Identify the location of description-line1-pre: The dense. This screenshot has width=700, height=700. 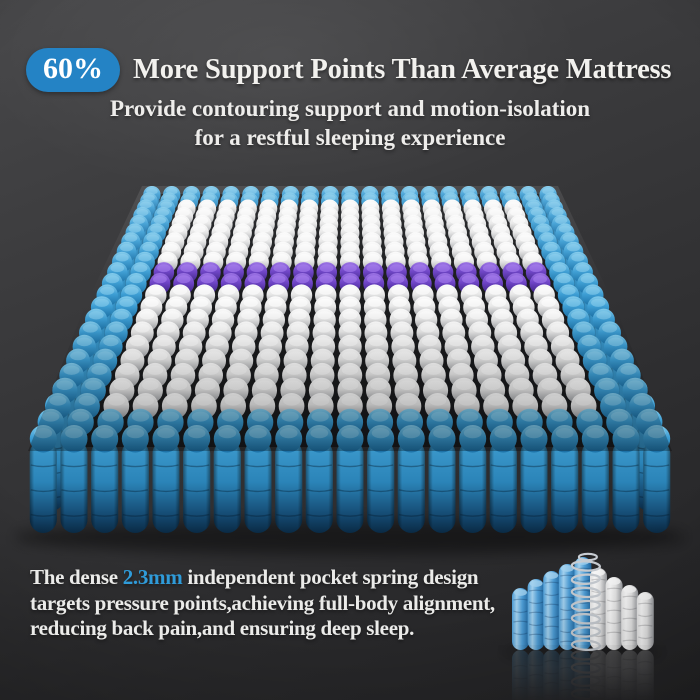
(76, 577).